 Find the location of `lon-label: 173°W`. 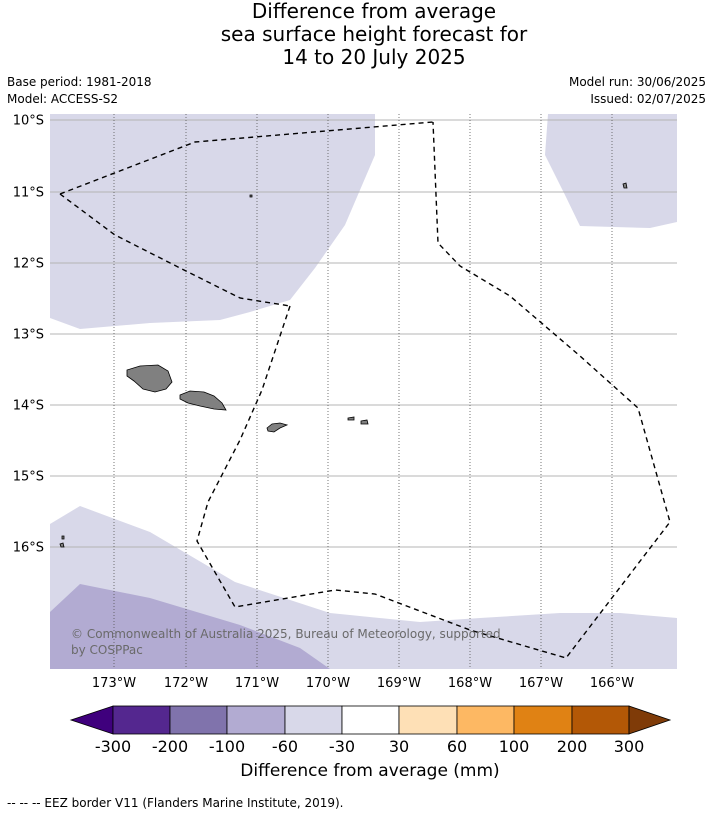

lon-label: 173°W is located at coordinates (114, 683).